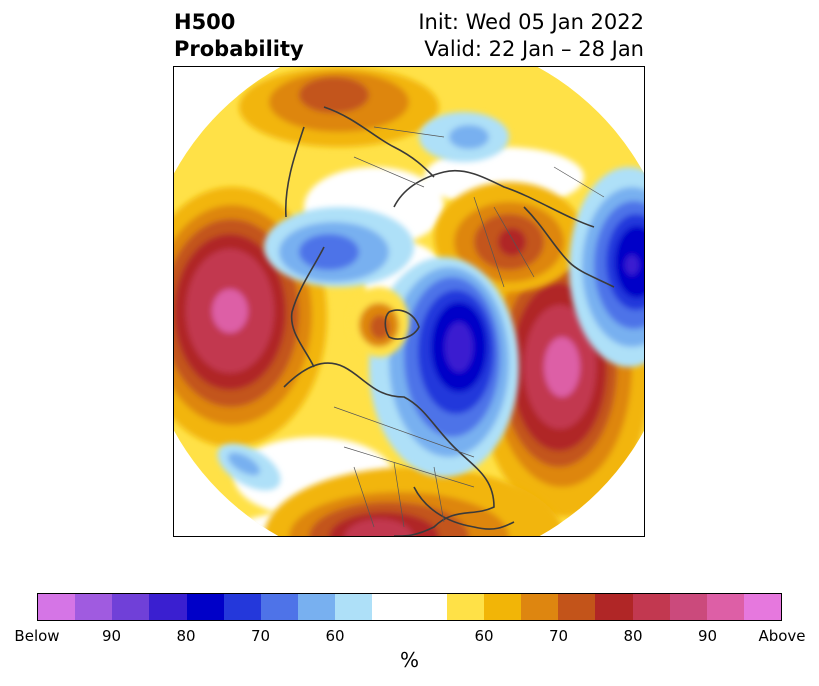 This screenshot has width=819, height=686. I want to click on western-russia-low, so click(606, 267).